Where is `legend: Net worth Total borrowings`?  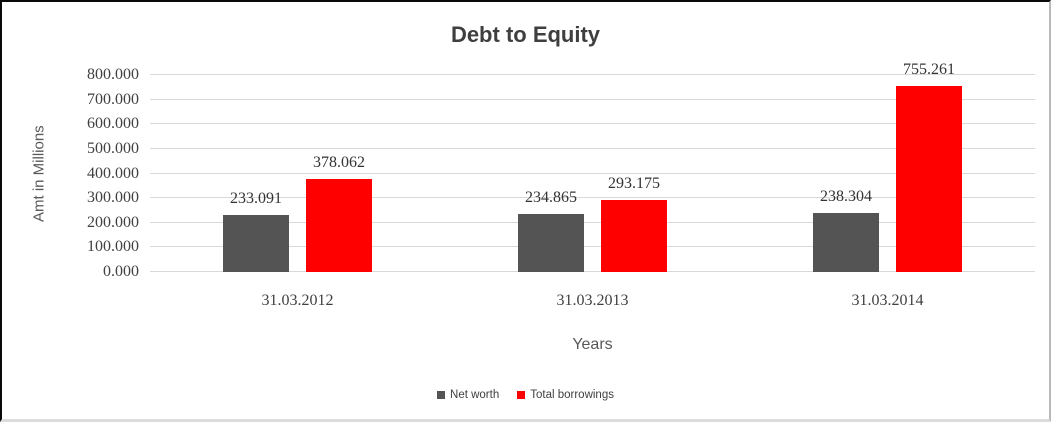 legend: Net worth Total borrowings is located at coordinates (525, 395).